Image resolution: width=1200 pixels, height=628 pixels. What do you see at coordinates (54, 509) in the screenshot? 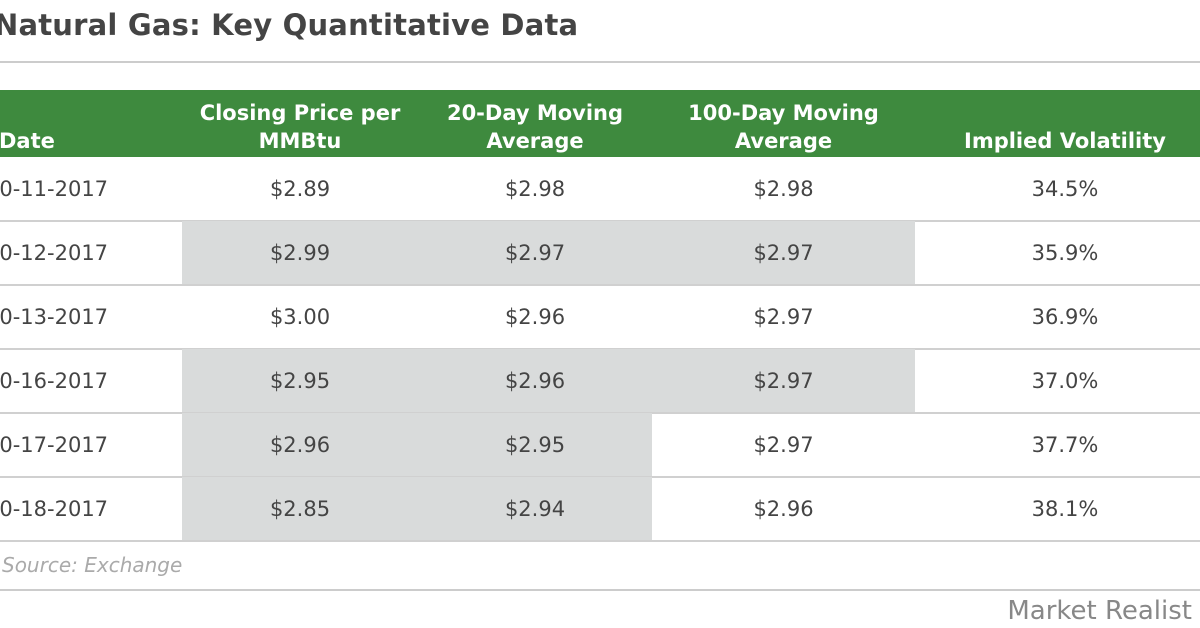
I see `table-cell: 10-18-2017` at bounding box center [54, 509].